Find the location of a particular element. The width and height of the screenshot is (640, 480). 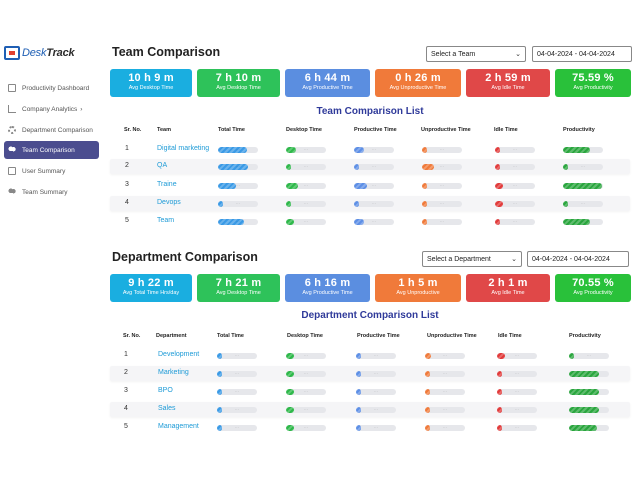

department-select: Select a Department ⌄ is located at coordinates (472, 259).